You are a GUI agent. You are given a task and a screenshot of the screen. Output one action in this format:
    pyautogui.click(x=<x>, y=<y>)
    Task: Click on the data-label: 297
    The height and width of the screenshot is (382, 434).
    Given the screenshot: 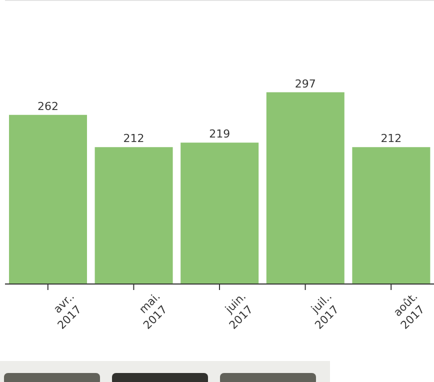 What is the action you would take?
    pyautogui.click(x=305, y=83)
    